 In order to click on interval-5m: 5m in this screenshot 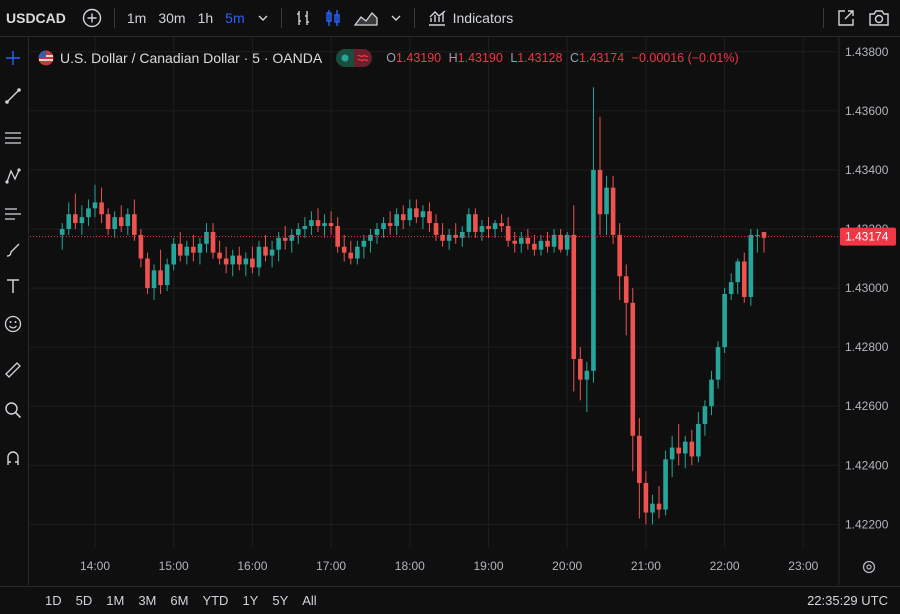, I will do `click(235, 18)`.